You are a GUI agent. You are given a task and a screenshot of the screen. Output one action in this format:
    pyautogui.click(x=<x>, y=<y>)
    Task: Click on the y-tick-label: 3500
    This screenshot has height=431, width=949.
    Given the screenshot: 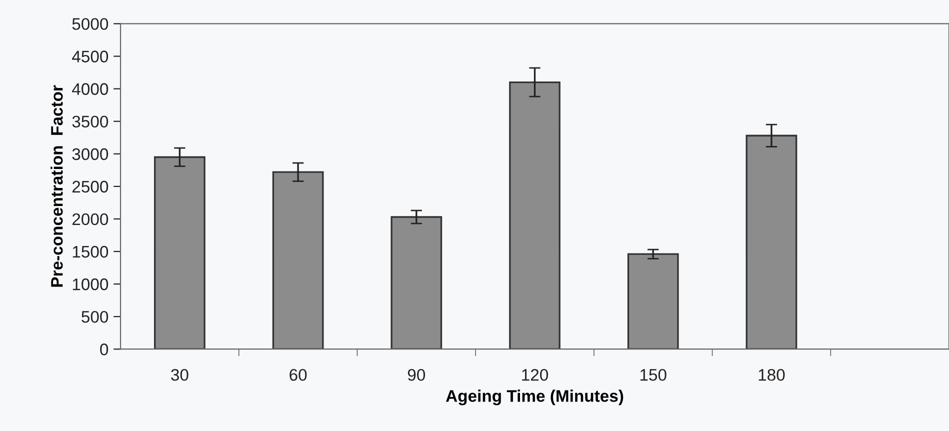 What is the action you would take?
    pyautogui.click(x=90, y=122)
    